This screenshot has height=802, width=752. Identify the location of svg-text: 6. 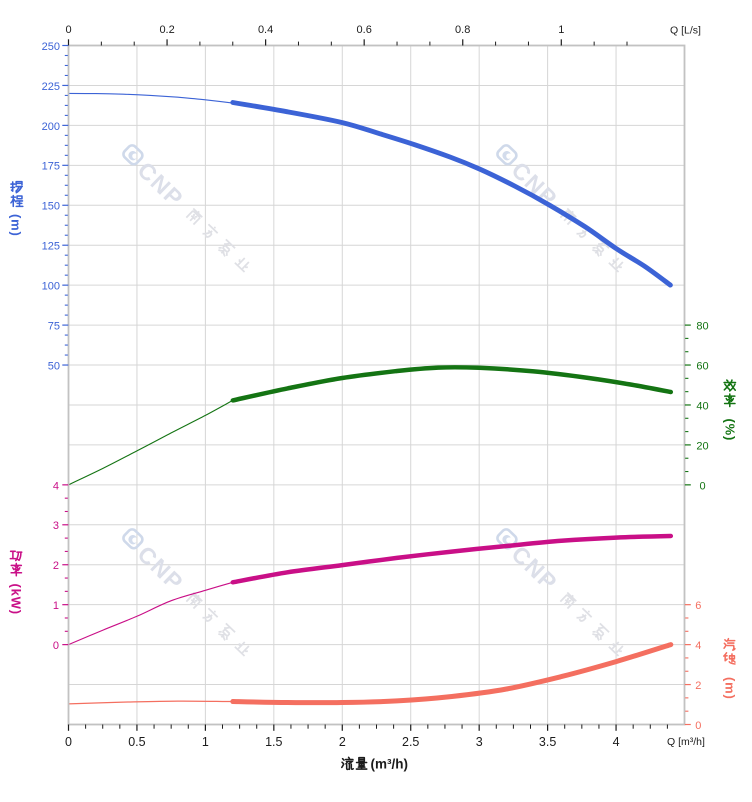
(698, 606).